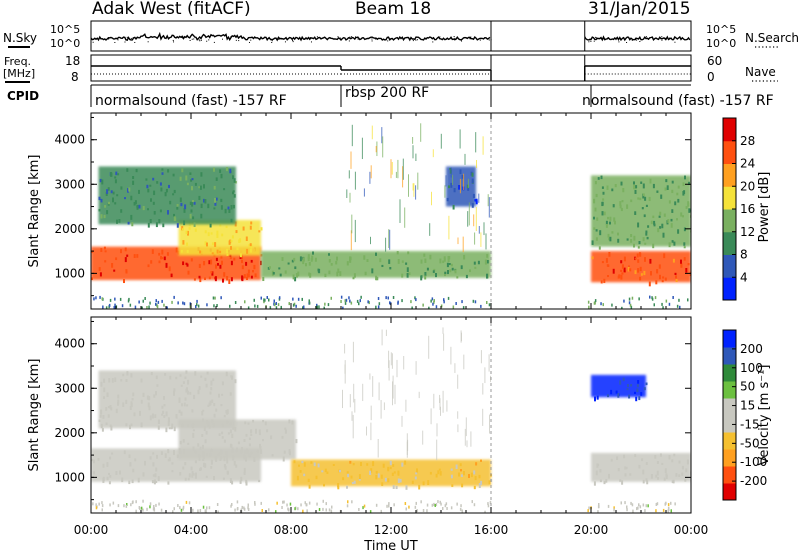  What do you see at coordinates (167, 197) in the screenshot?
I see `power-echo-region` at bounding box center [167, 197].